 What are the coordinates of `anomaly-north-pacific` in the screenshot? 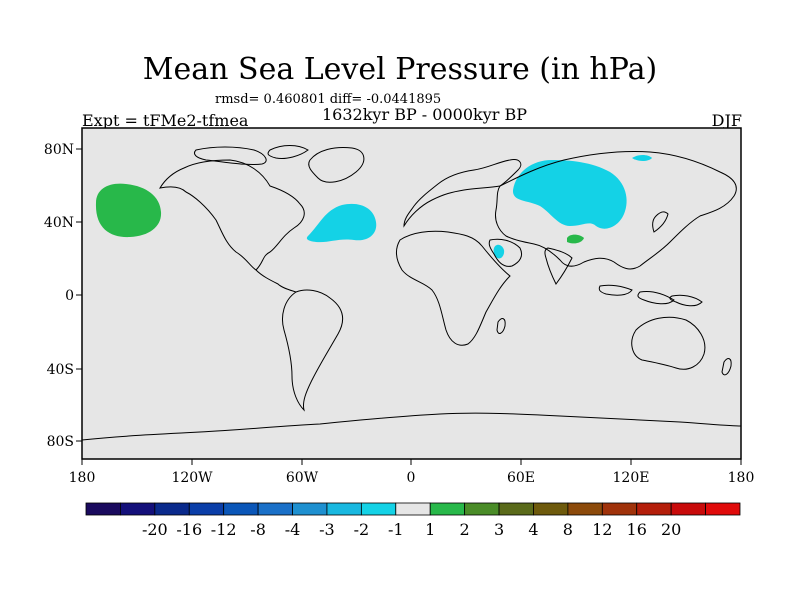 It's located at (128, 210).